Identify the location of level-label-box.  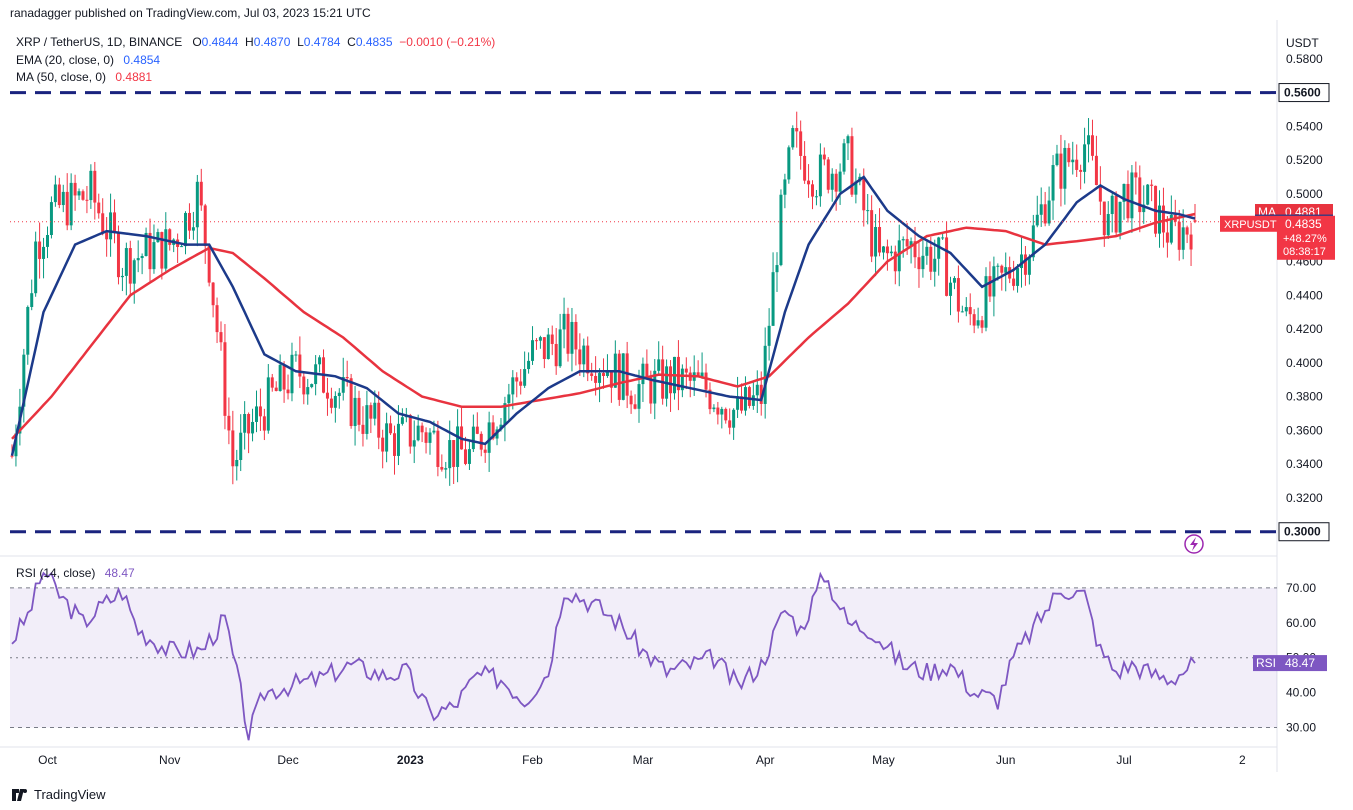
(1304, 93).